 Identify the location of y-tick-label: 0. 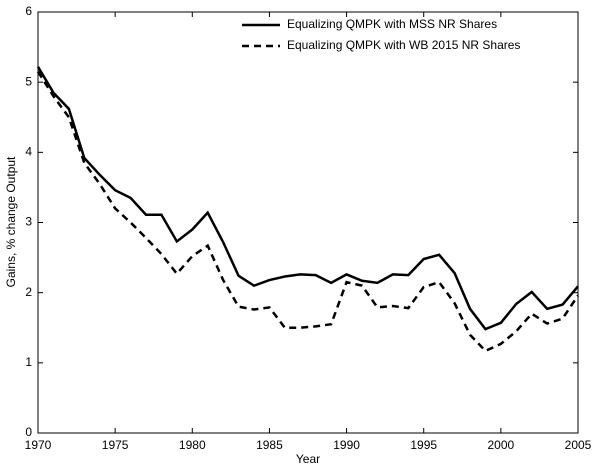
(28, 432).